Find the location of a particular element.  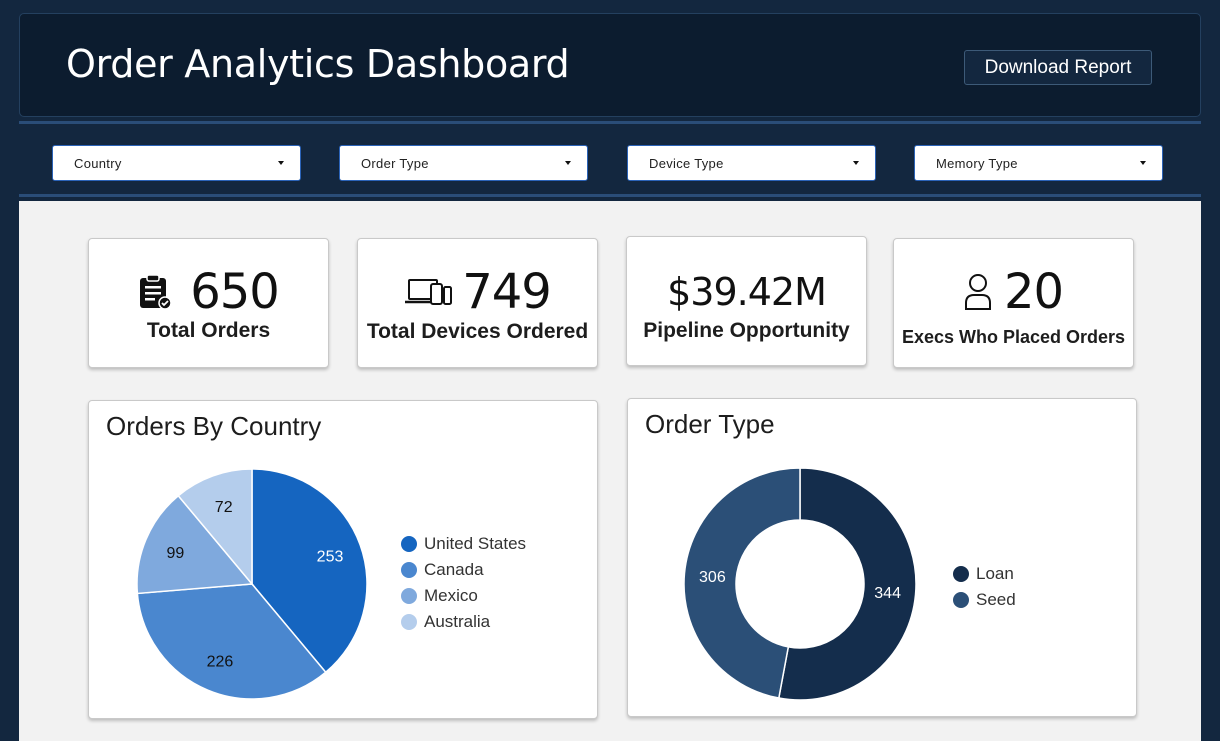

slice-value-label: 226 is located at coordinates (220, 662).